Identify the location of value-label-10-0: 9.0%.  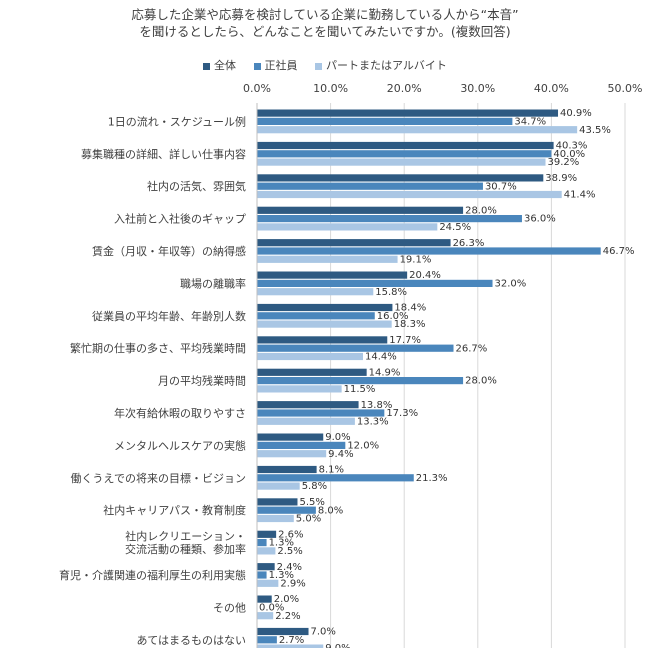
(337, 437).